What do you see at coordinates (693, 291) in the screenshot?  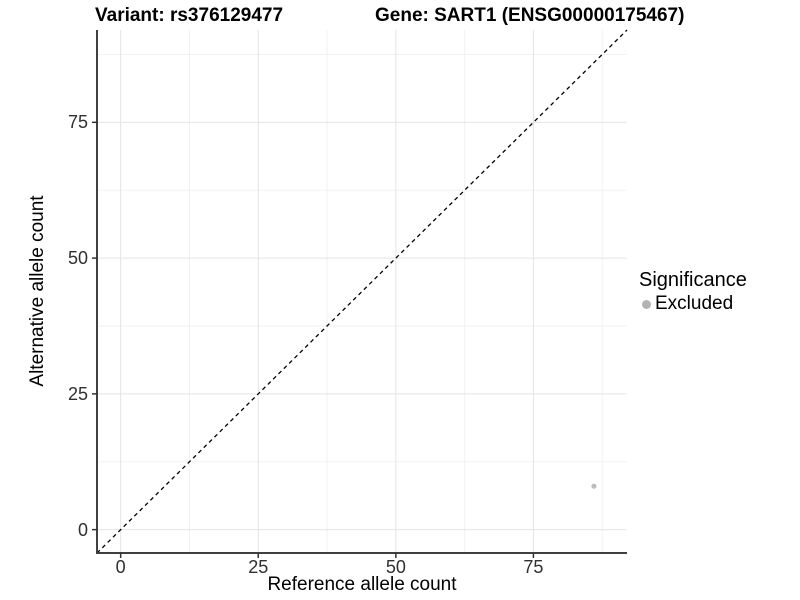 I see `legend: Significance Excluded` at bounding box center [693, 291].